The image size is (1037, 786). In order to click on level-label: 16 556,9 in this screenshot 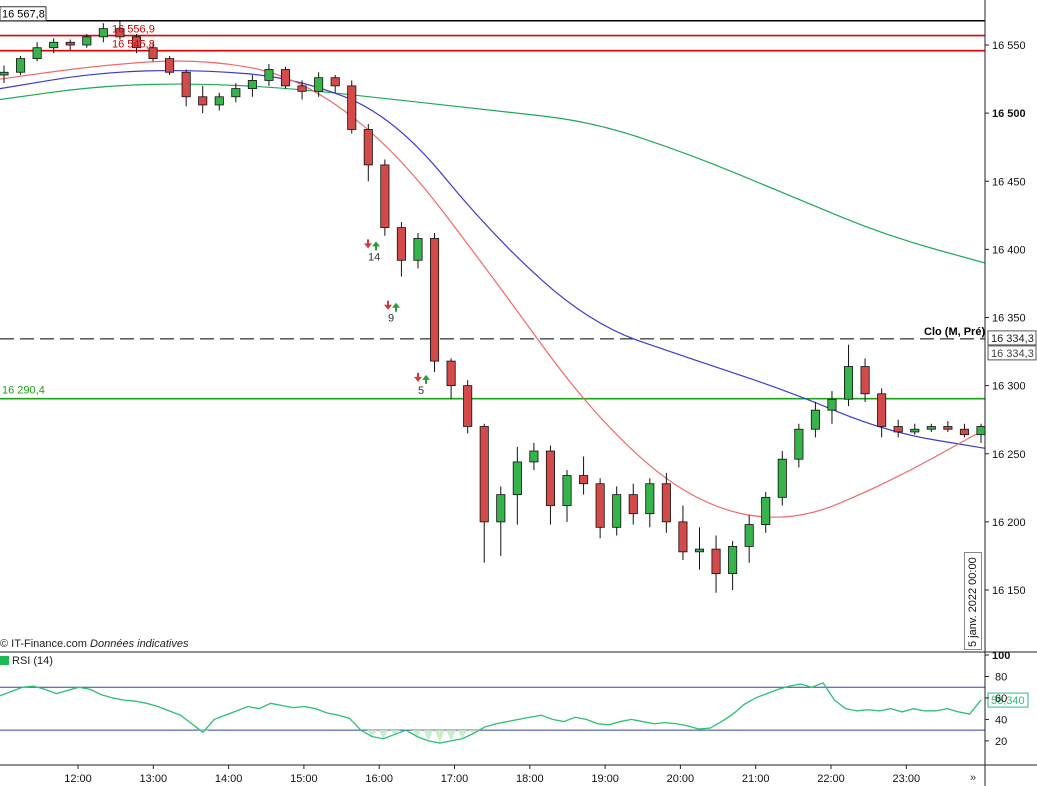, I will do `click(133, 30)`.